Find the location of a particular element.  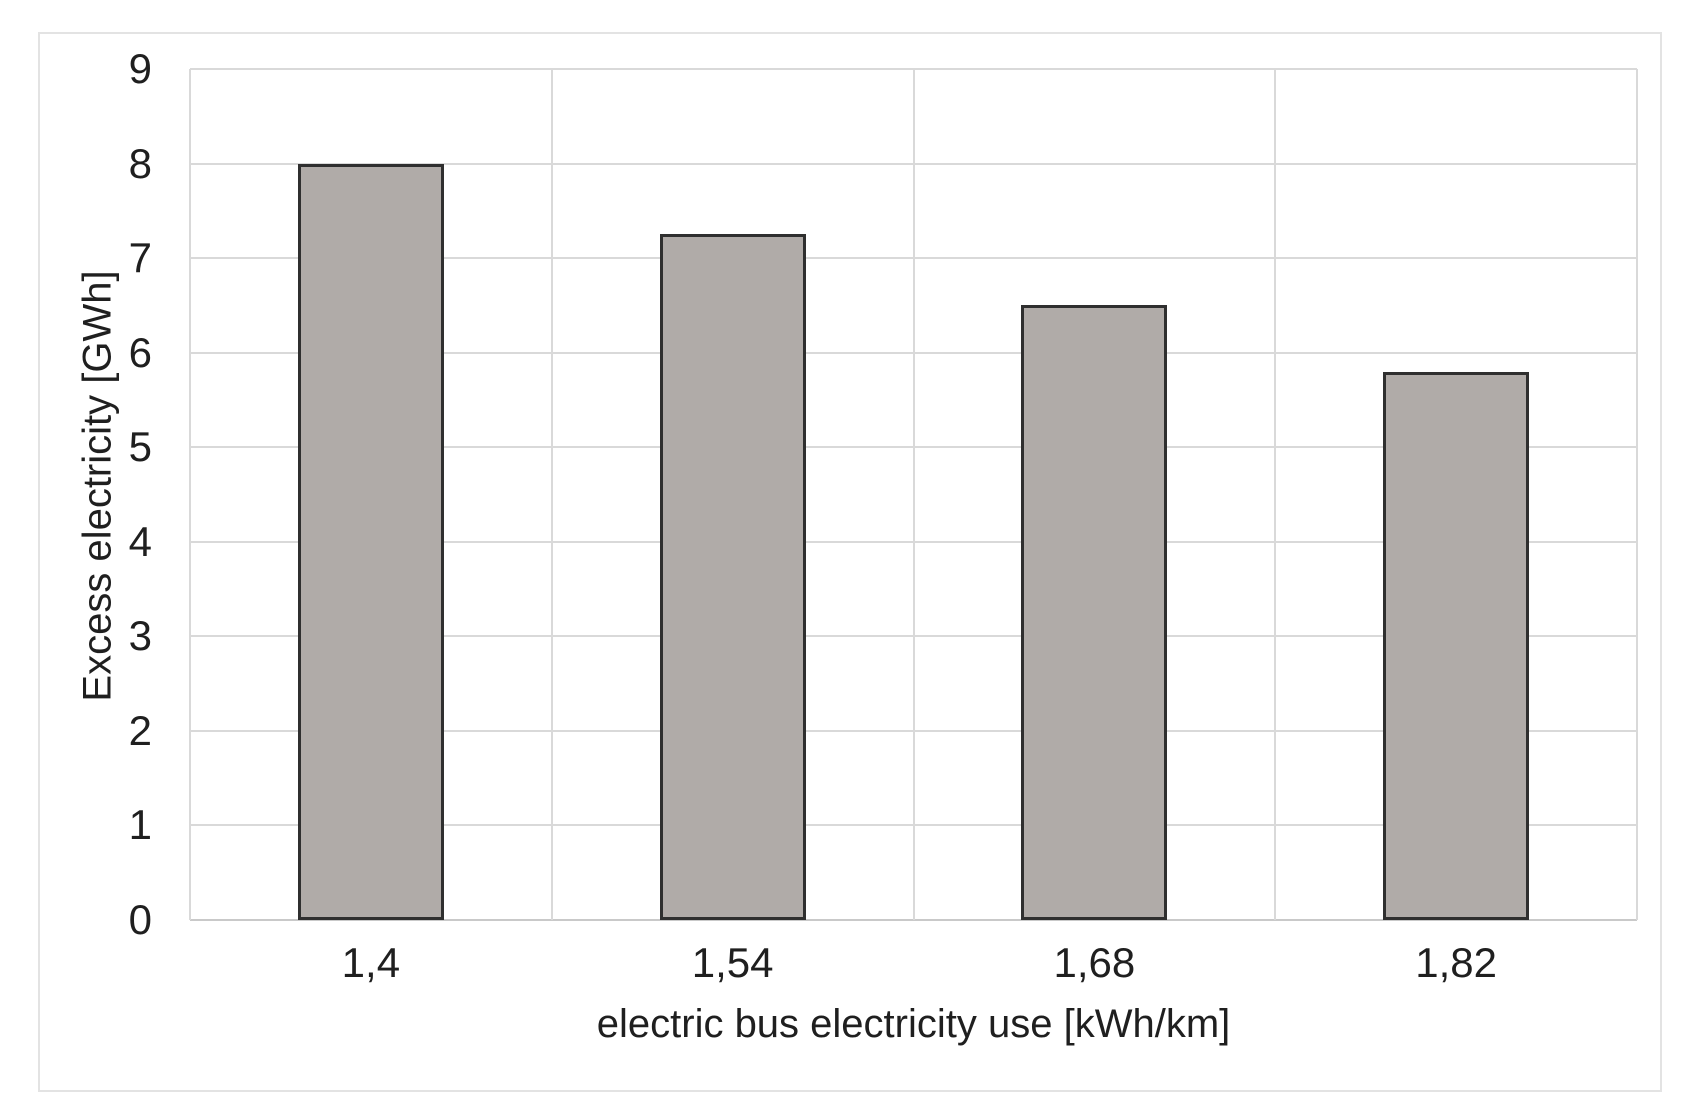

x-axis-title: electric bus electricity use [kWh/km] is located at coordinates (913, 1024).